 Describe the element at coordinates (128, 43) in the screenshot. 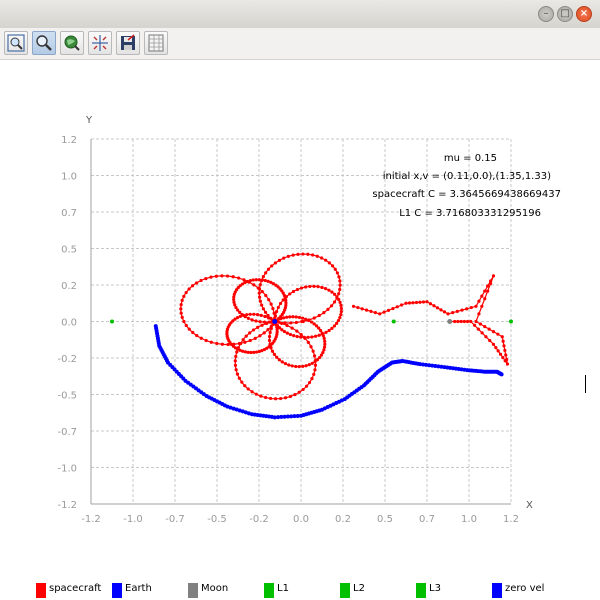

I see `export-button` at that location.